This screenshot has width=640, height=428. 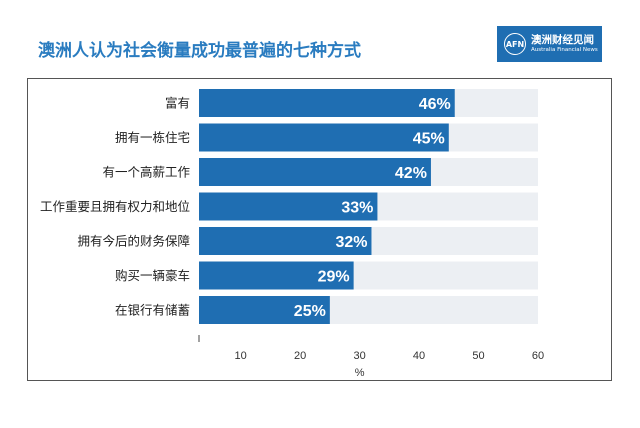 I want to click on x-tick-label: 60, so click(x=538, y=356).